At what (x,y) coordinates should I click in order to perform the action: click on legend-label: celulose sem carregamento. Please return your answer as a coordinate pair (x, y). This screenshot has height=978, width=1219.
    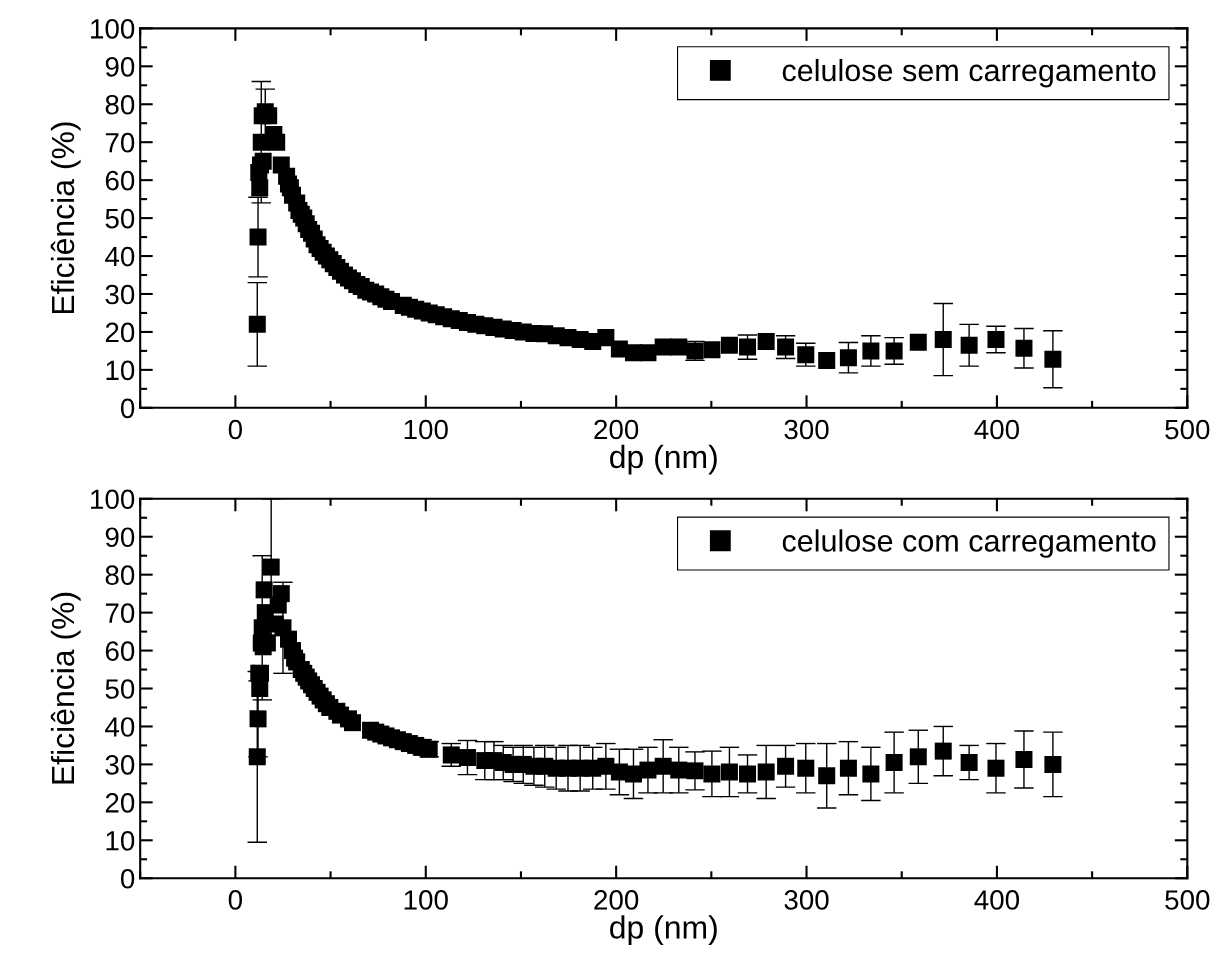
    Looking at the image, I should click on (969, 73).